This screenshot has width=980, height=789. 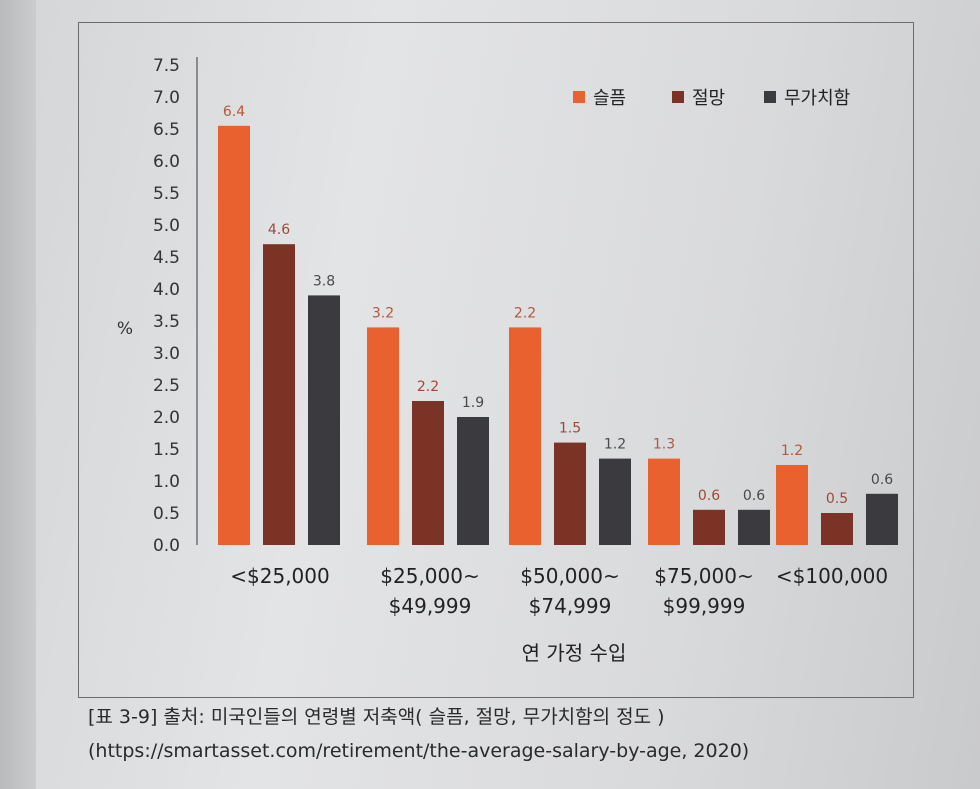 What do you see at coordinates (166, 354) in the screenshot?
I see `y-tick-label: 3.0` at bounding box center [166, 354].